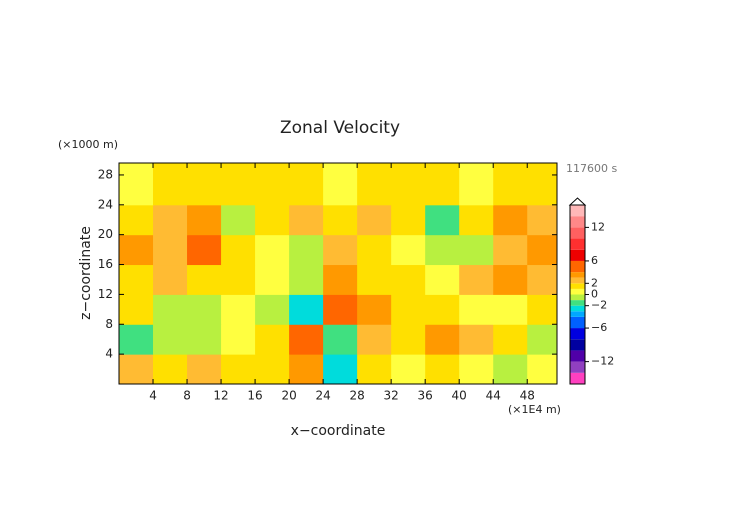 The height and width of the screenshot is (532, 752). What do you see at coordinates (105, 294) in the screenshot?
I see `y-tick-label: 12` at bounding box center [105, 294].